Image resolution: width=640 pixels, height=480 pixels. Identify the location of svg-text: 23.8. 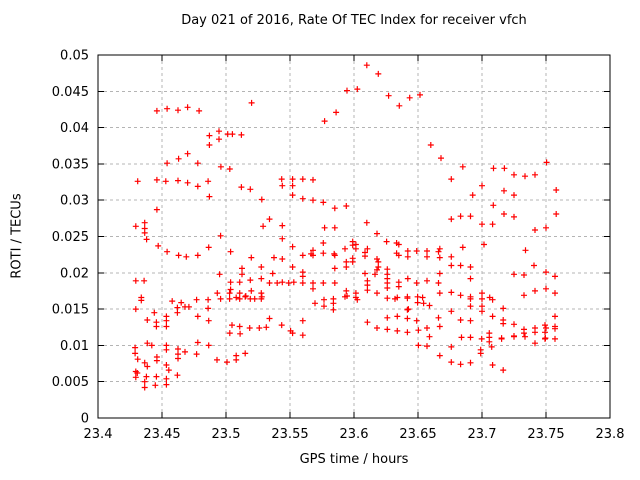
(610, 434).